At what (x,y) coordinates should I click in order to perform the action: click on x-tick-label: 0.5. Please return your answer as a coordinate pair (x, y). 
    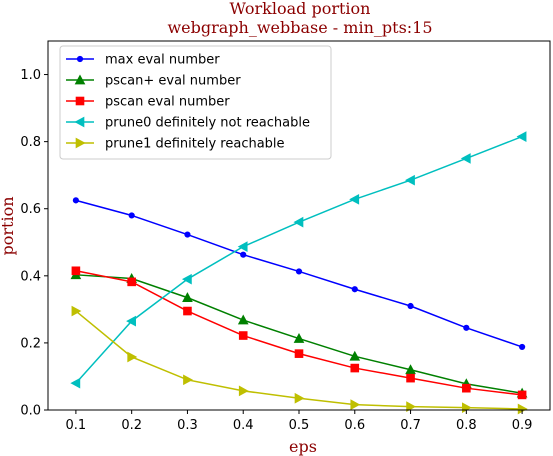
    Looking at the image, I should click on (299, 425).